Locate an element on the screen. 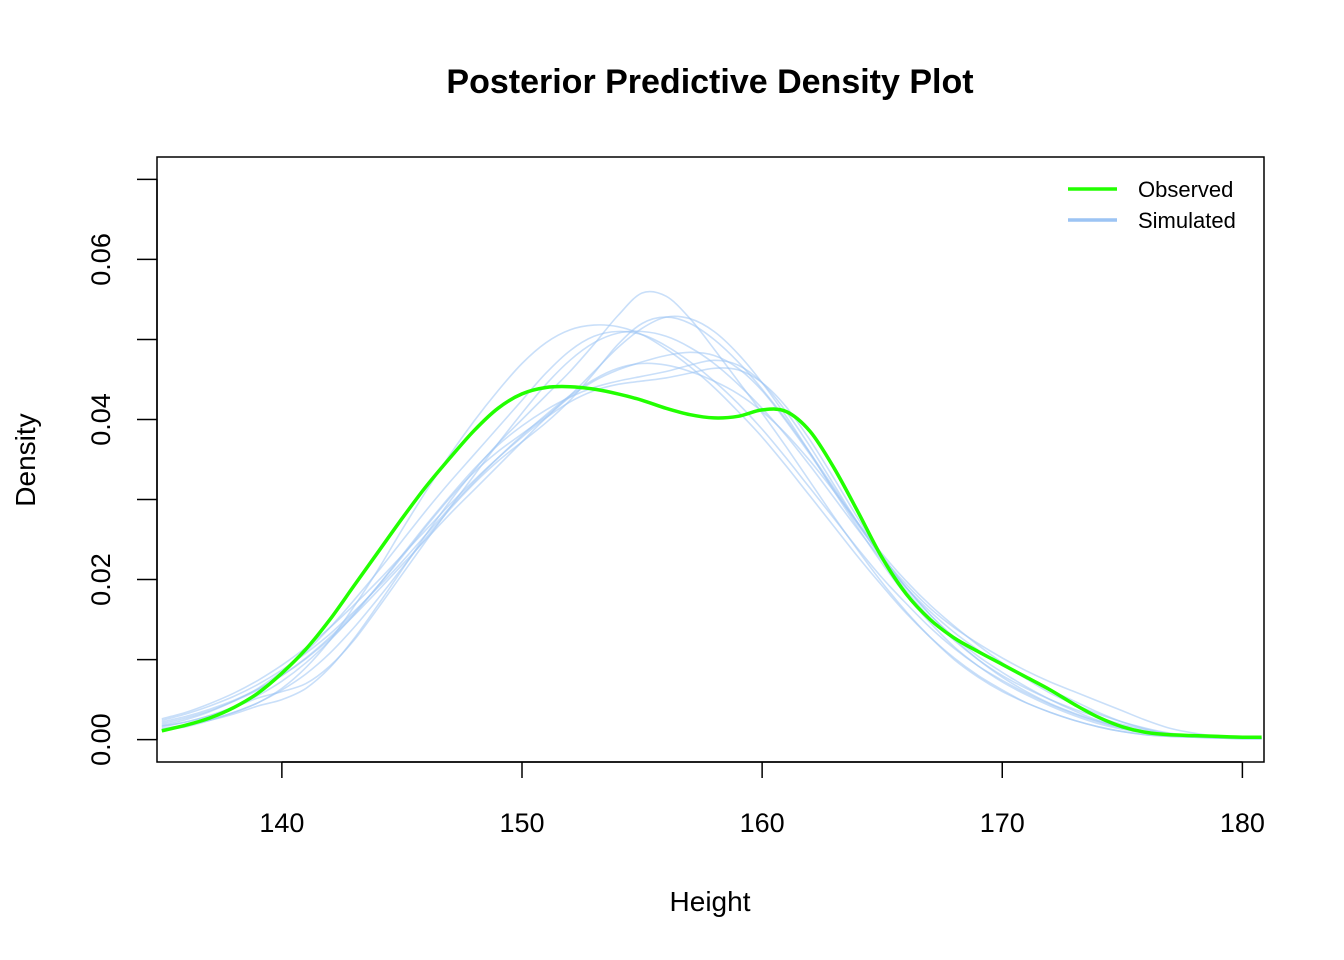 Image resolution: width=1344 pixels, height=960 pixels. legend-label-observed: Observed is located at coordinates (1185, 189).